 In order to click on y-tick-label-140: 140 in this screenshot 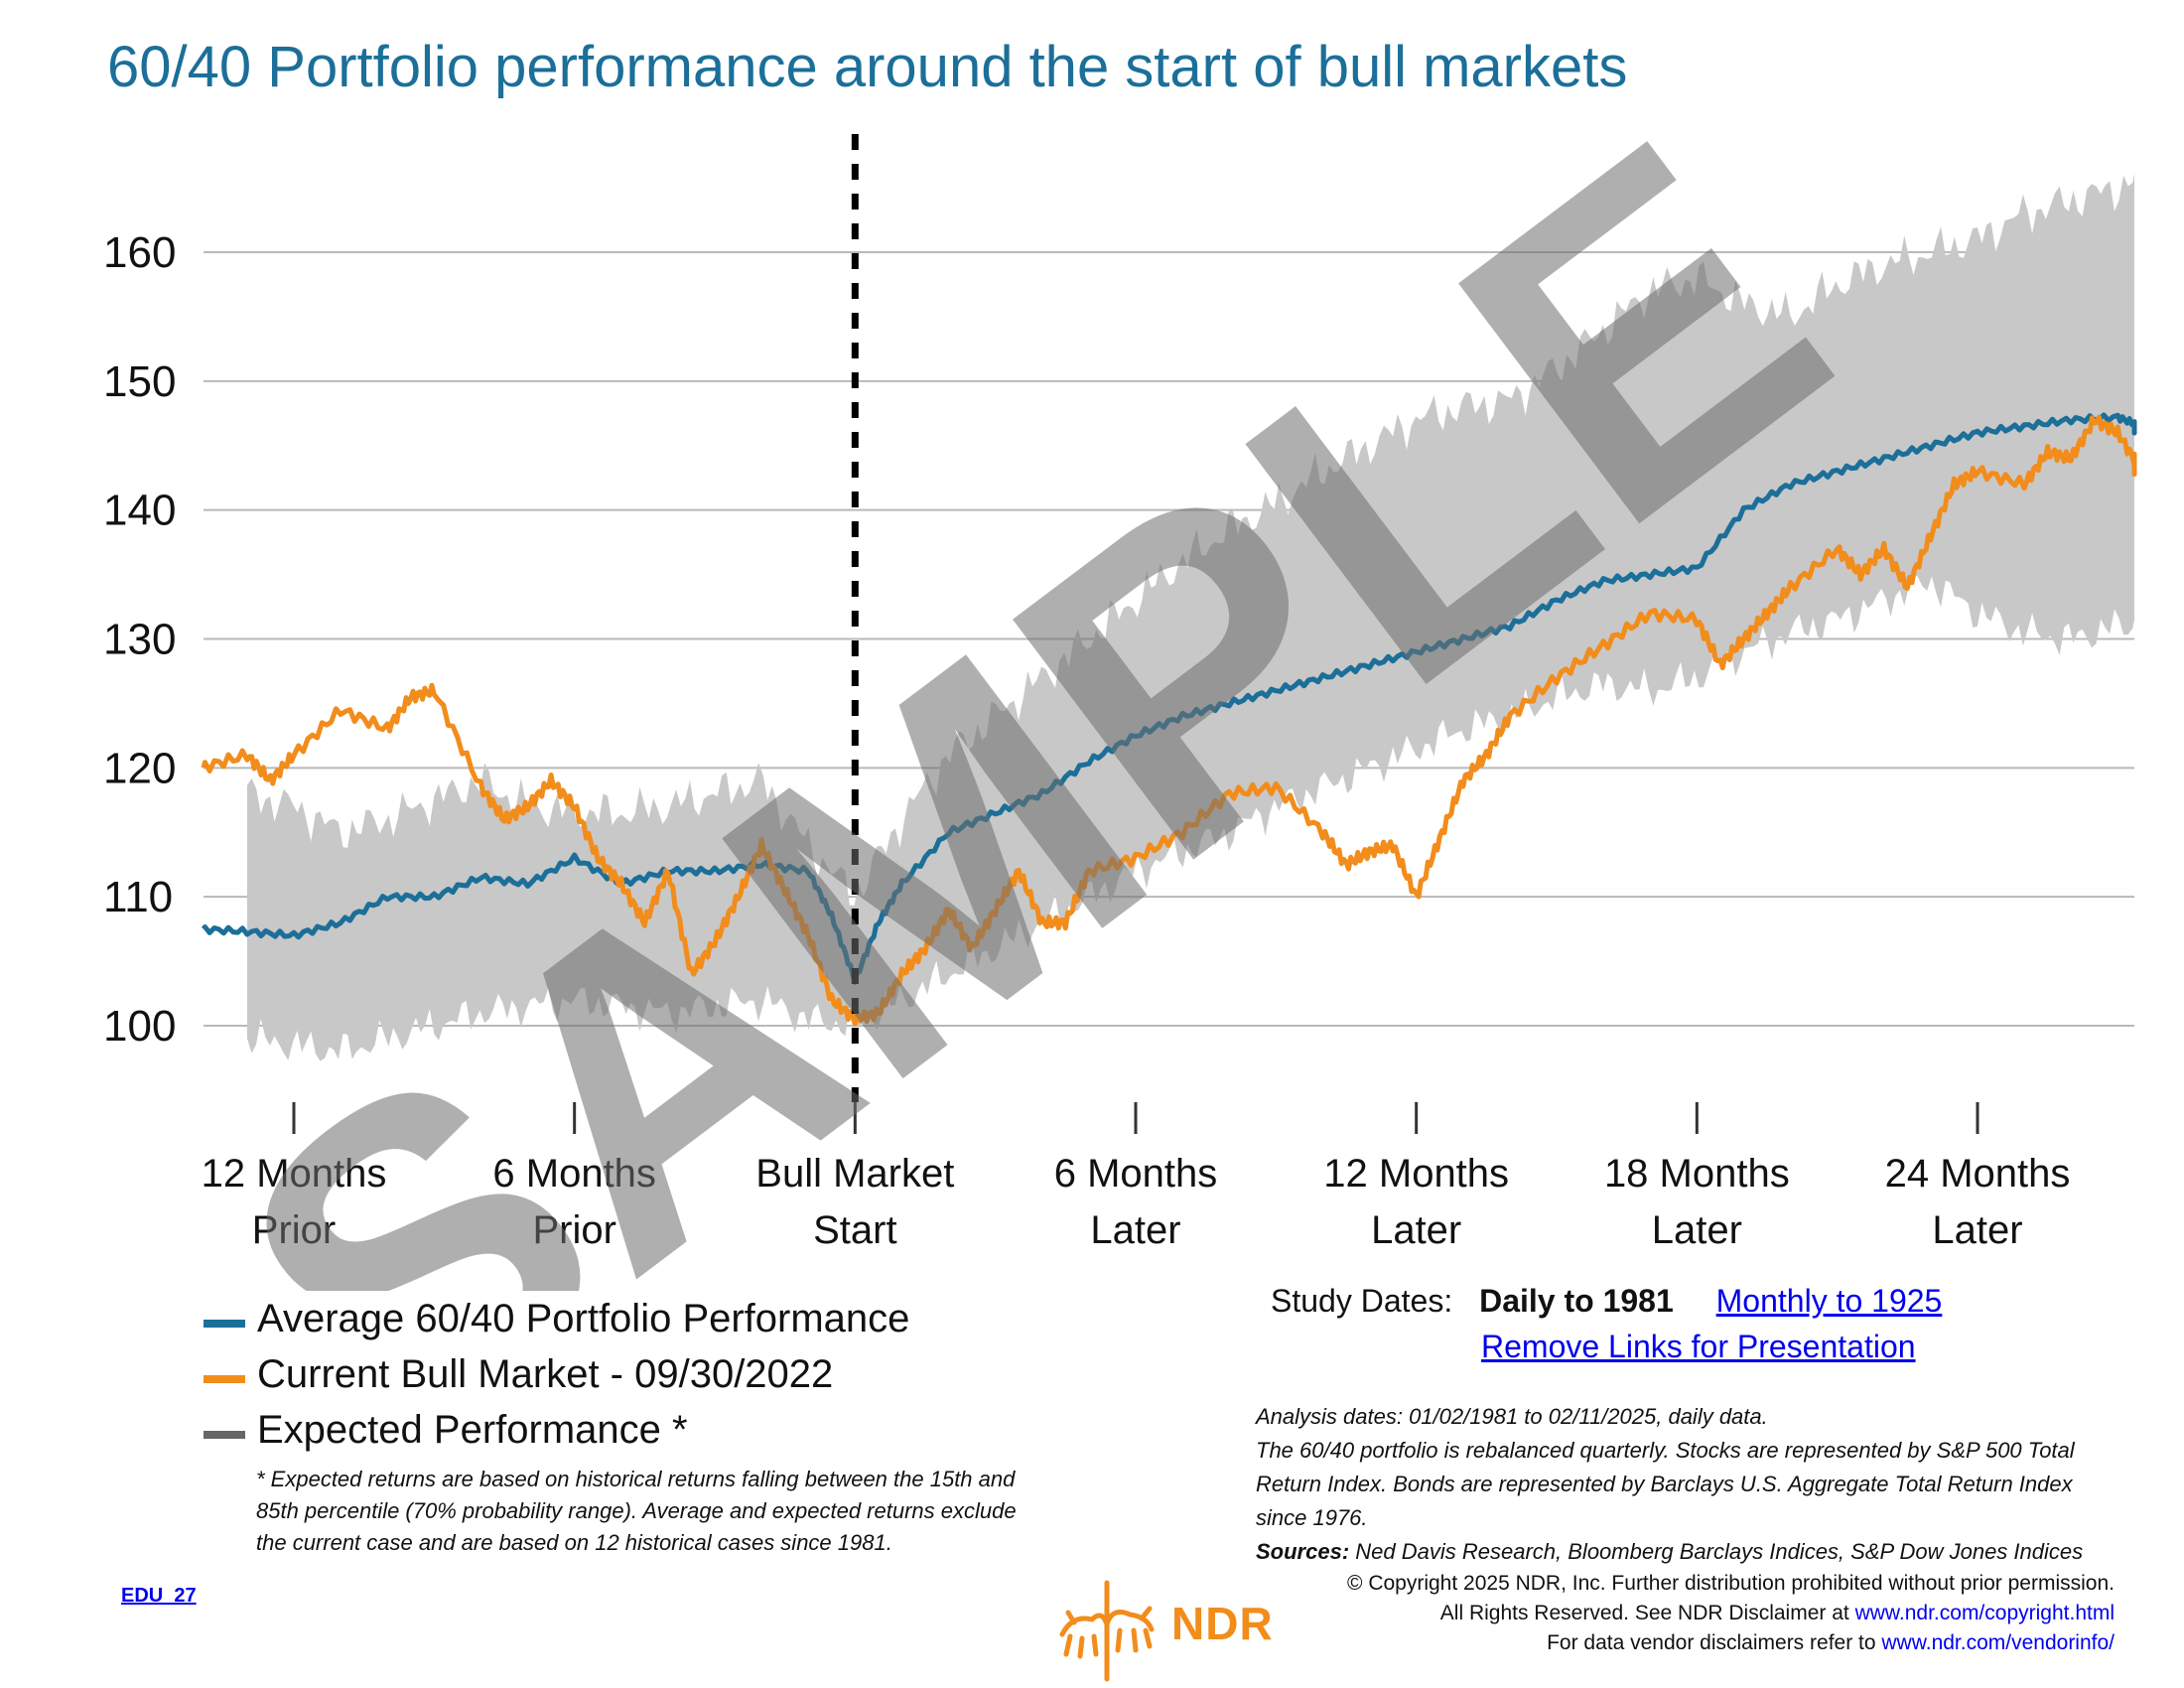, I will do `click(139, 511)`.